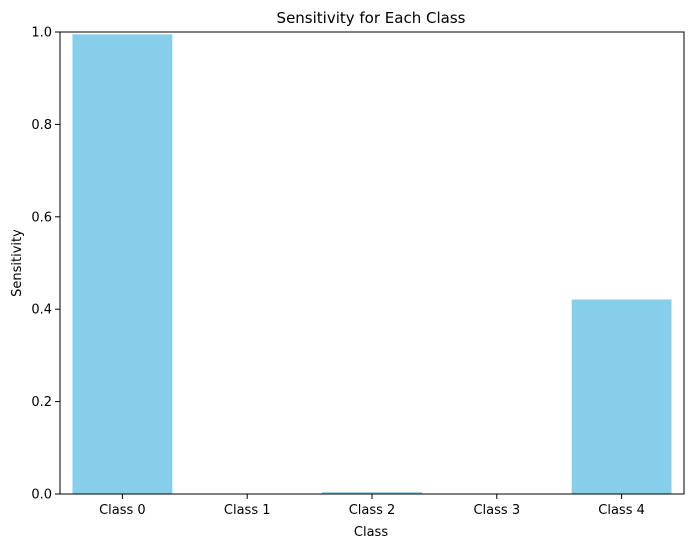 This screenshot has width=691, height=547. I want to click on chart-title: Sensitivity for Each Class, so click(371, 18).